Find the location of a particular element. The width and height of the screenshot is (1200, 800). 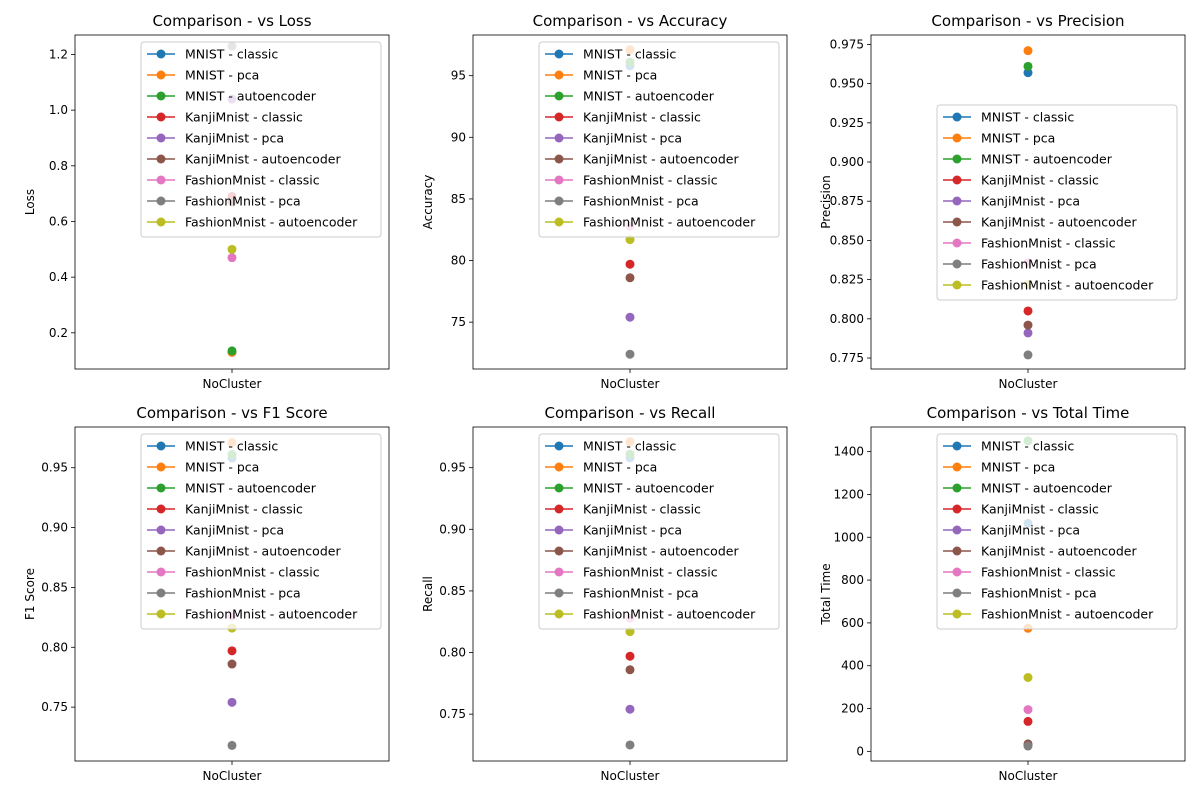

data-point-kanjimnist-autoencoder is located at coordinates (630, 670).